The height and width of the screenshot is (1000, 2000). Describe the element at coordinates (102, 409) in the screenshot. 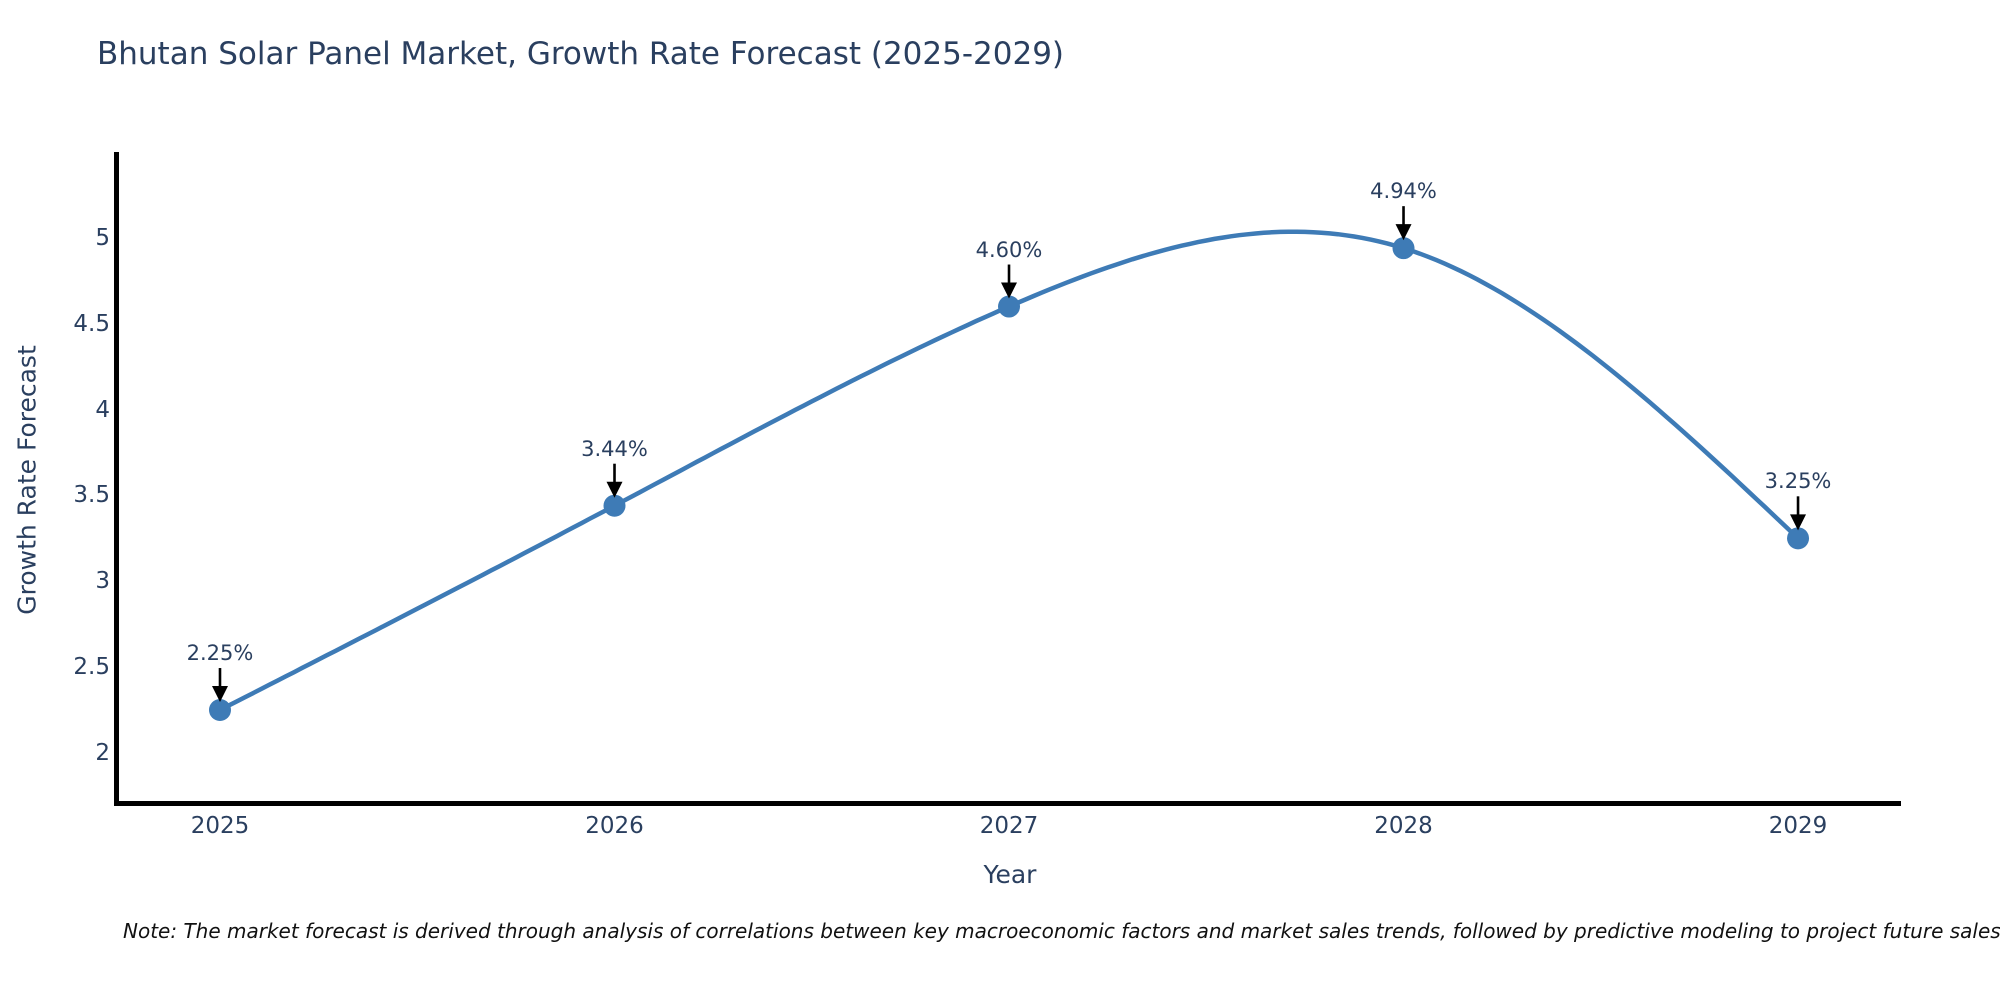

I see `y-tick-label: 4` at that location.